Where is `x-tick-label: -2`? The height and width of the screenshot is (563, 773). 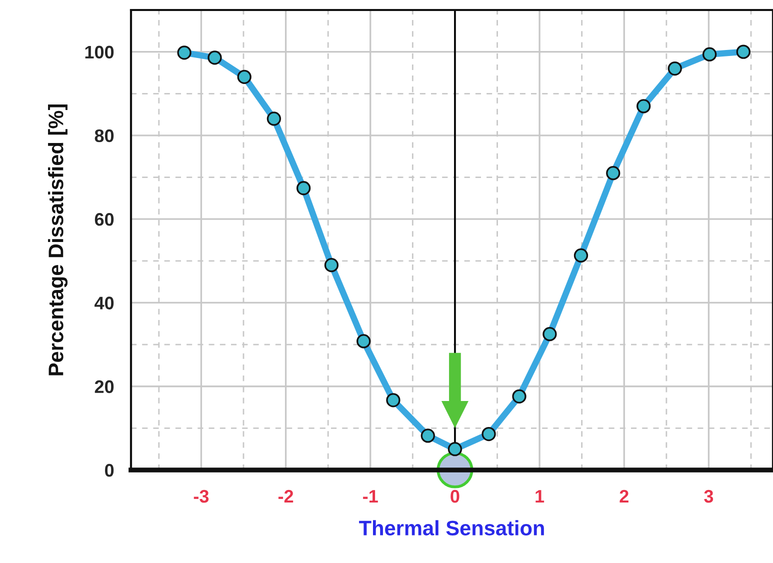
x-tick-label: -2 is located at coordinates (286, 496).